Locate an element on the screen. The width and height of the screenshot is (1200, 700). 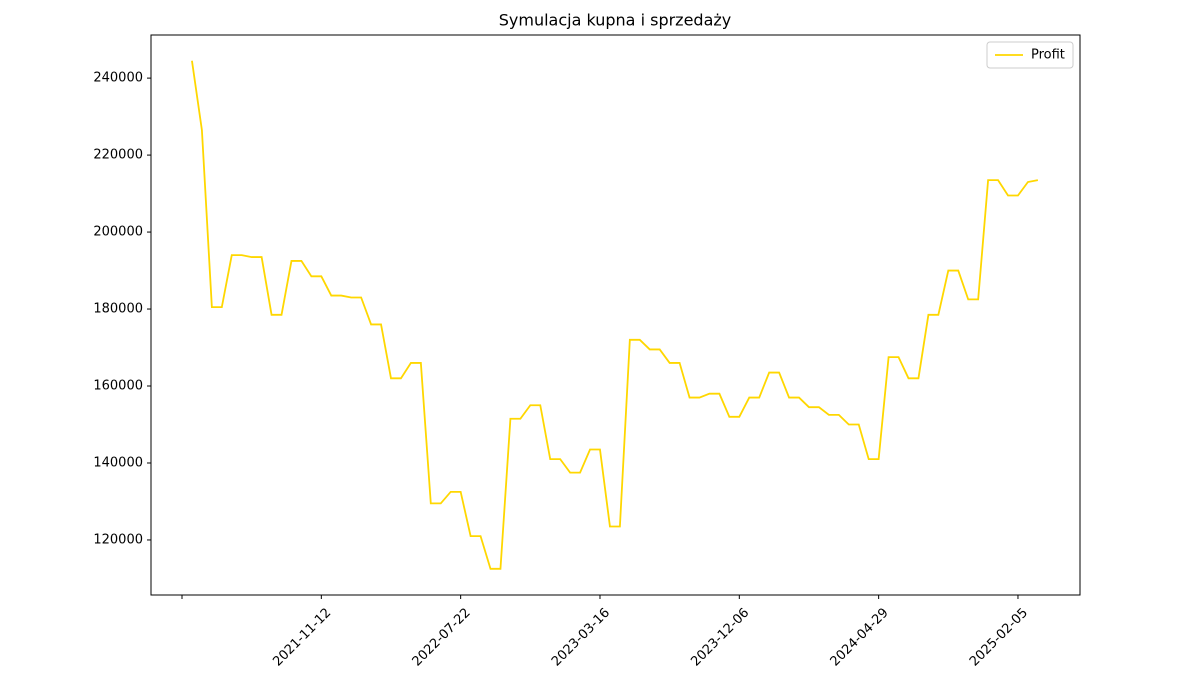
legend-label: Profit is located at coordinates (1048, 55).